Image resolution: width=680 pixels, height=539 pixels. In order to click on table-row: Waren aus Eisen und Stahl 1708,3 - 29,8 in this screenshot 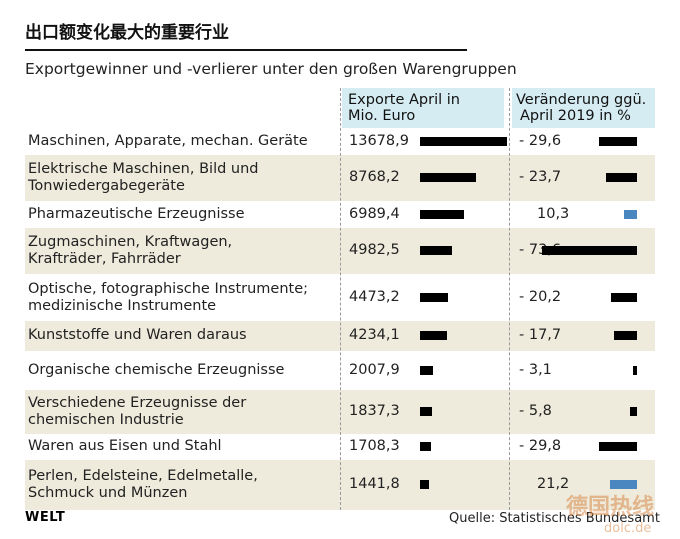, I will do `click(340, 447)`.